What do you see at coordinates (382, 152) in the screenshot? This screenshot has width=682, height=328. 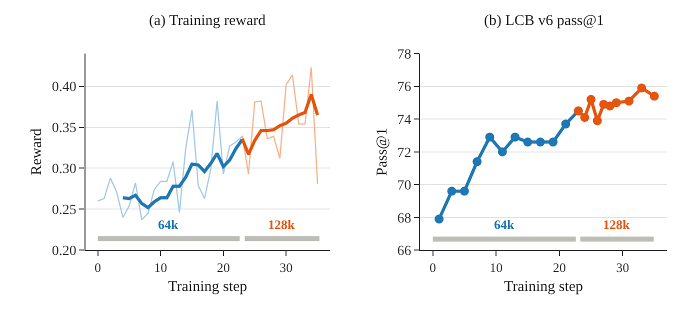 I see `y-axis-title: Pass@1` at bounding box center [382, 152].